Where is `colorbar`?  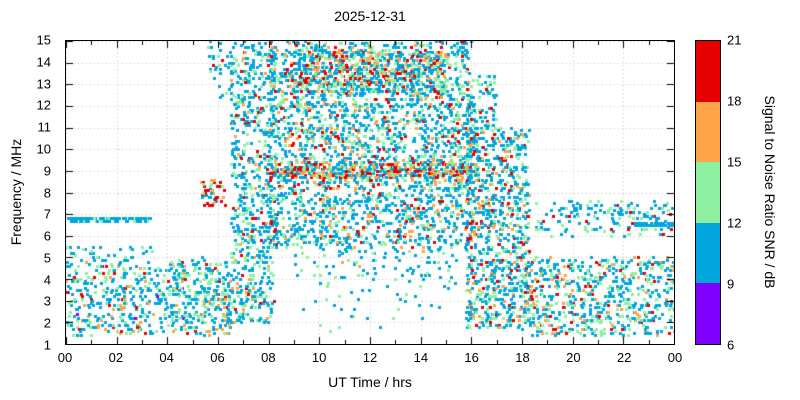 colorbar is located at coordinates (708, 192).